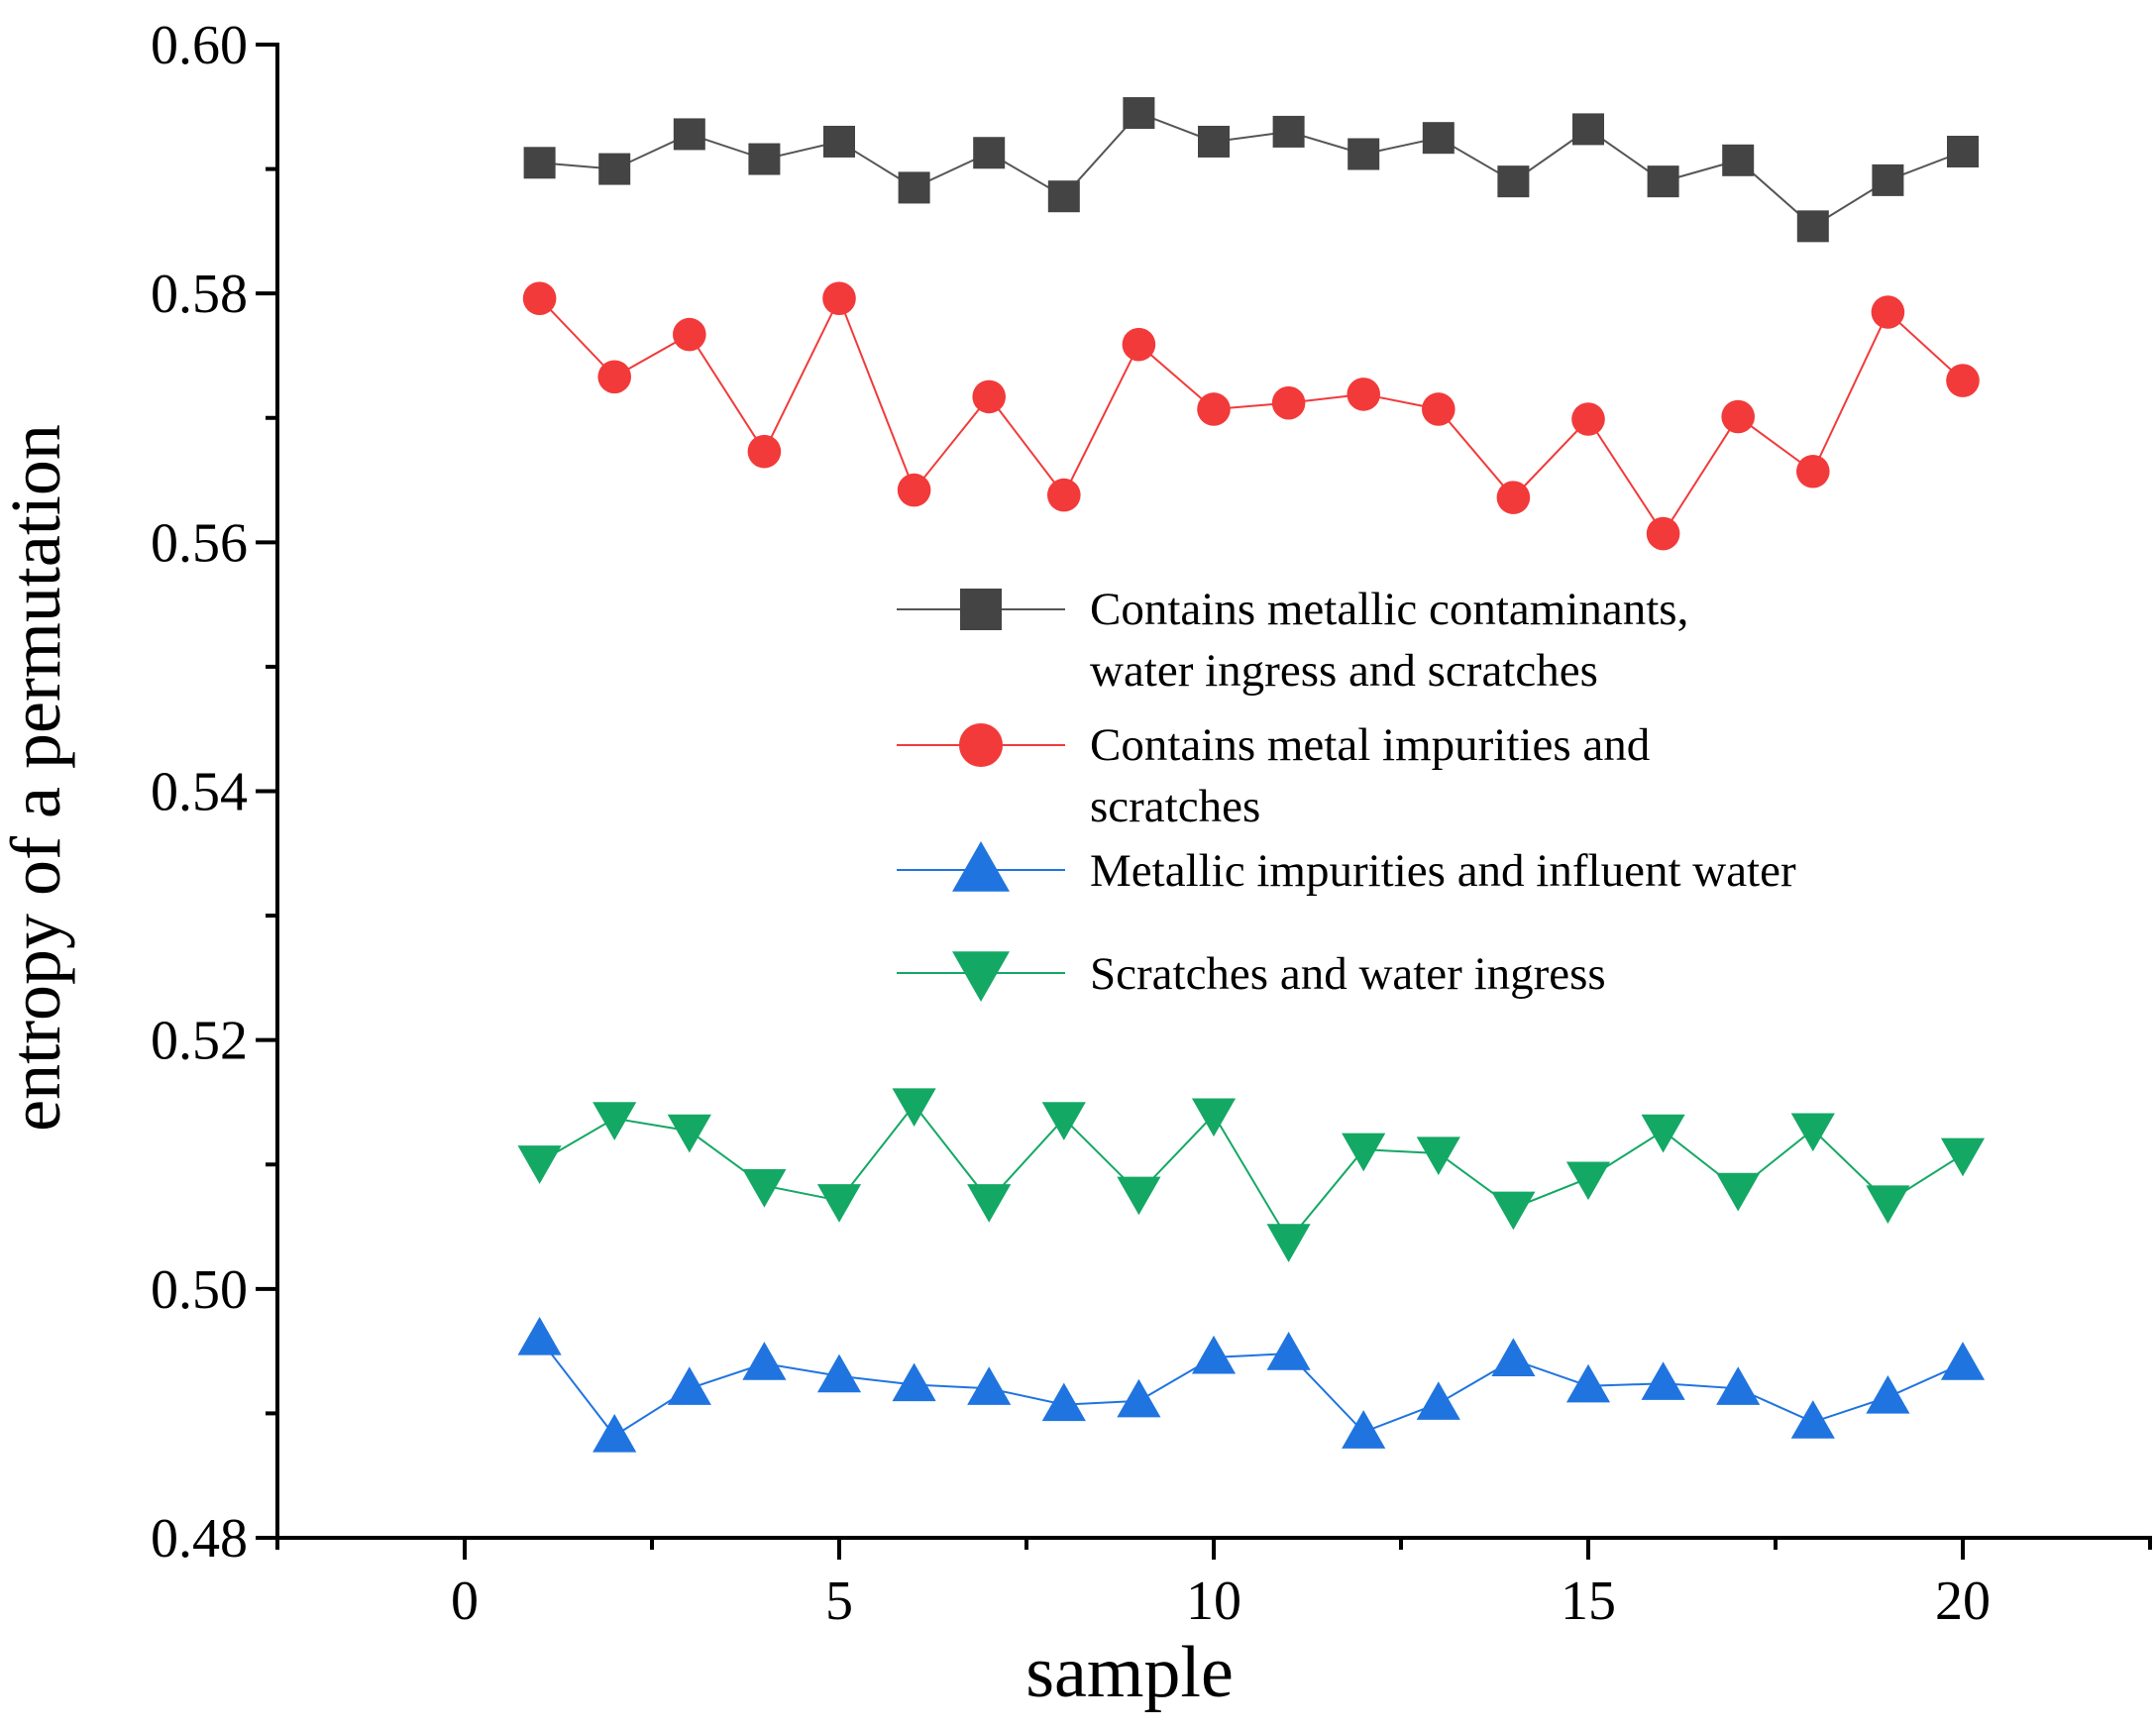  I want to click on legend-label: Contains metallic contaminants,, so click(1389, 609).